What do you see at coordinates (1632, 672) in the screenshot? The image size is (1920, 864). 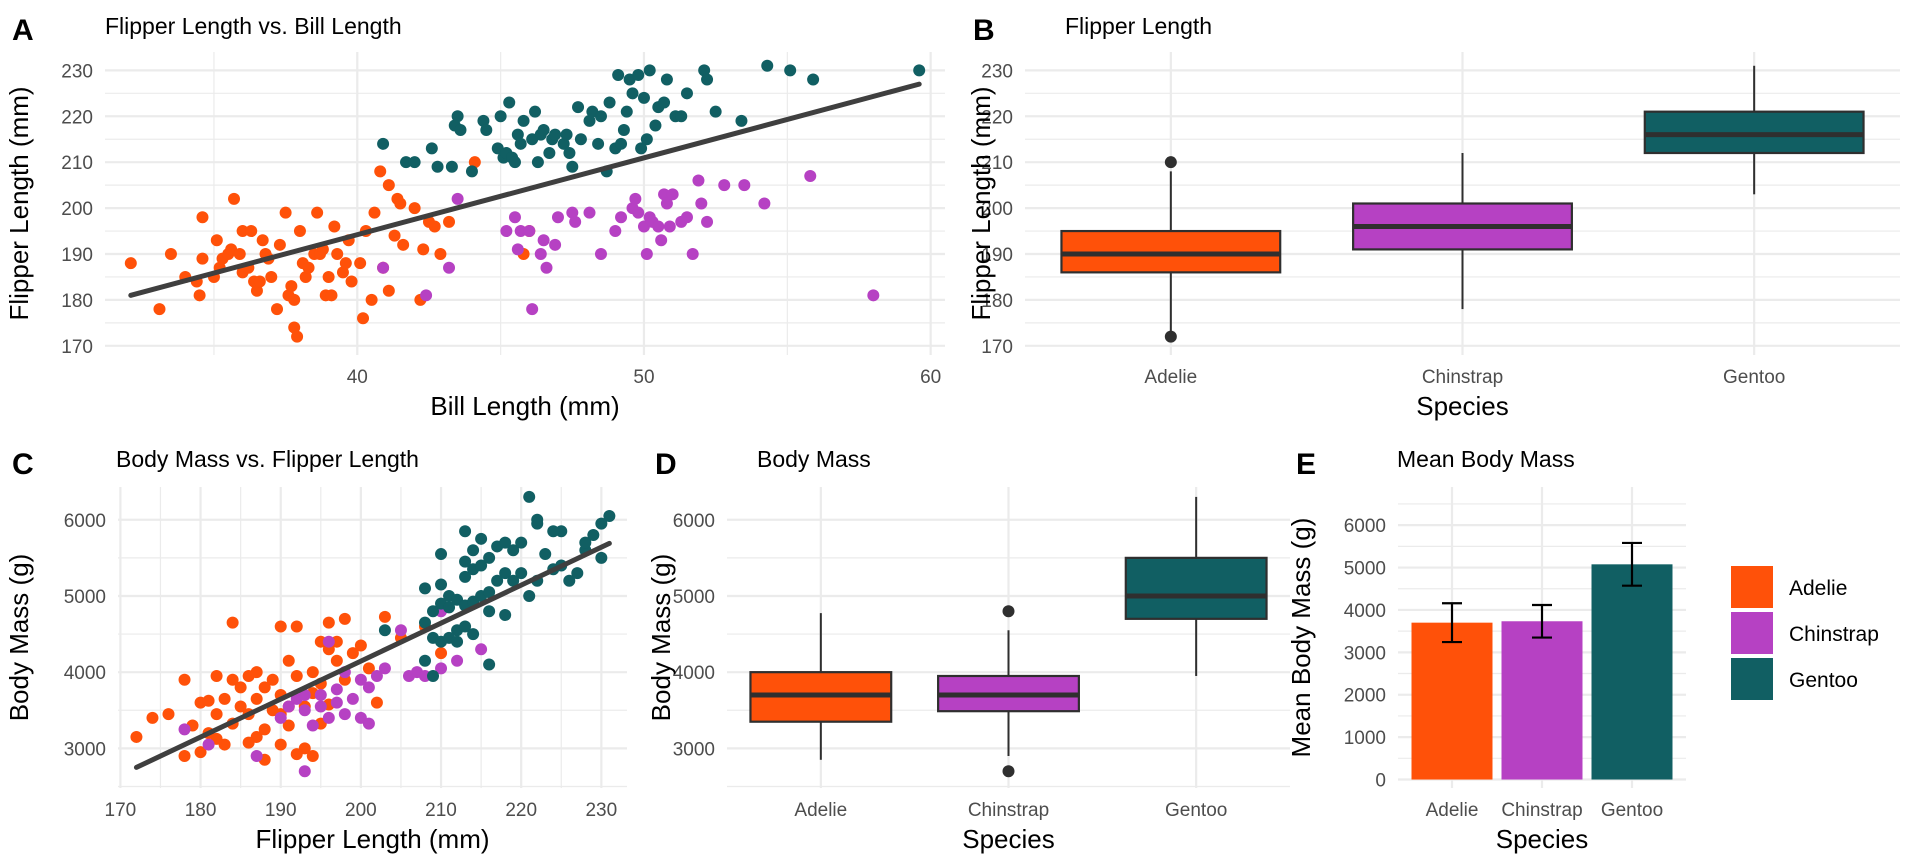 I see `bar-gentoo` at bounding box center [1632, 672].